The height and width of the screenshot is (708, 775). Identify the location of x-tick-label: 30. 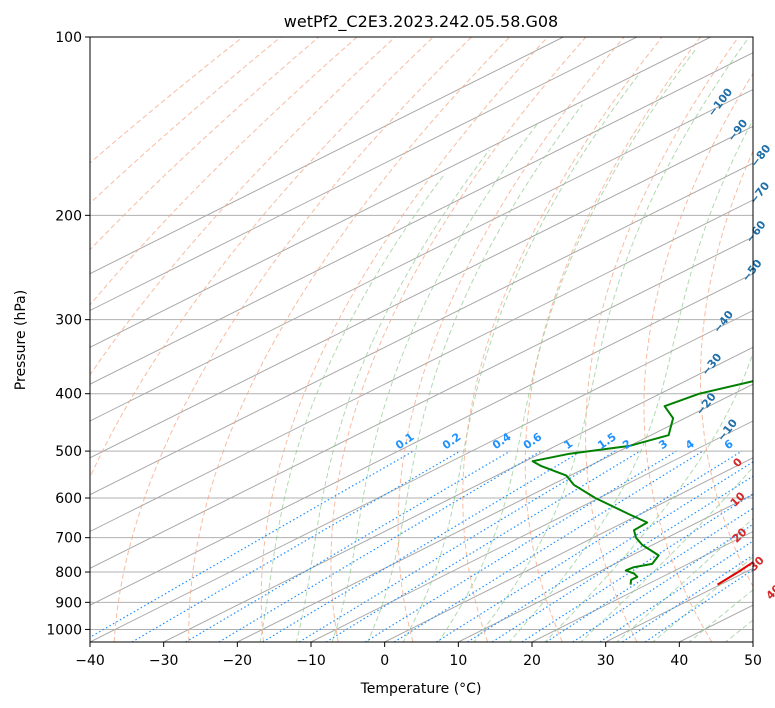
(606, 661).